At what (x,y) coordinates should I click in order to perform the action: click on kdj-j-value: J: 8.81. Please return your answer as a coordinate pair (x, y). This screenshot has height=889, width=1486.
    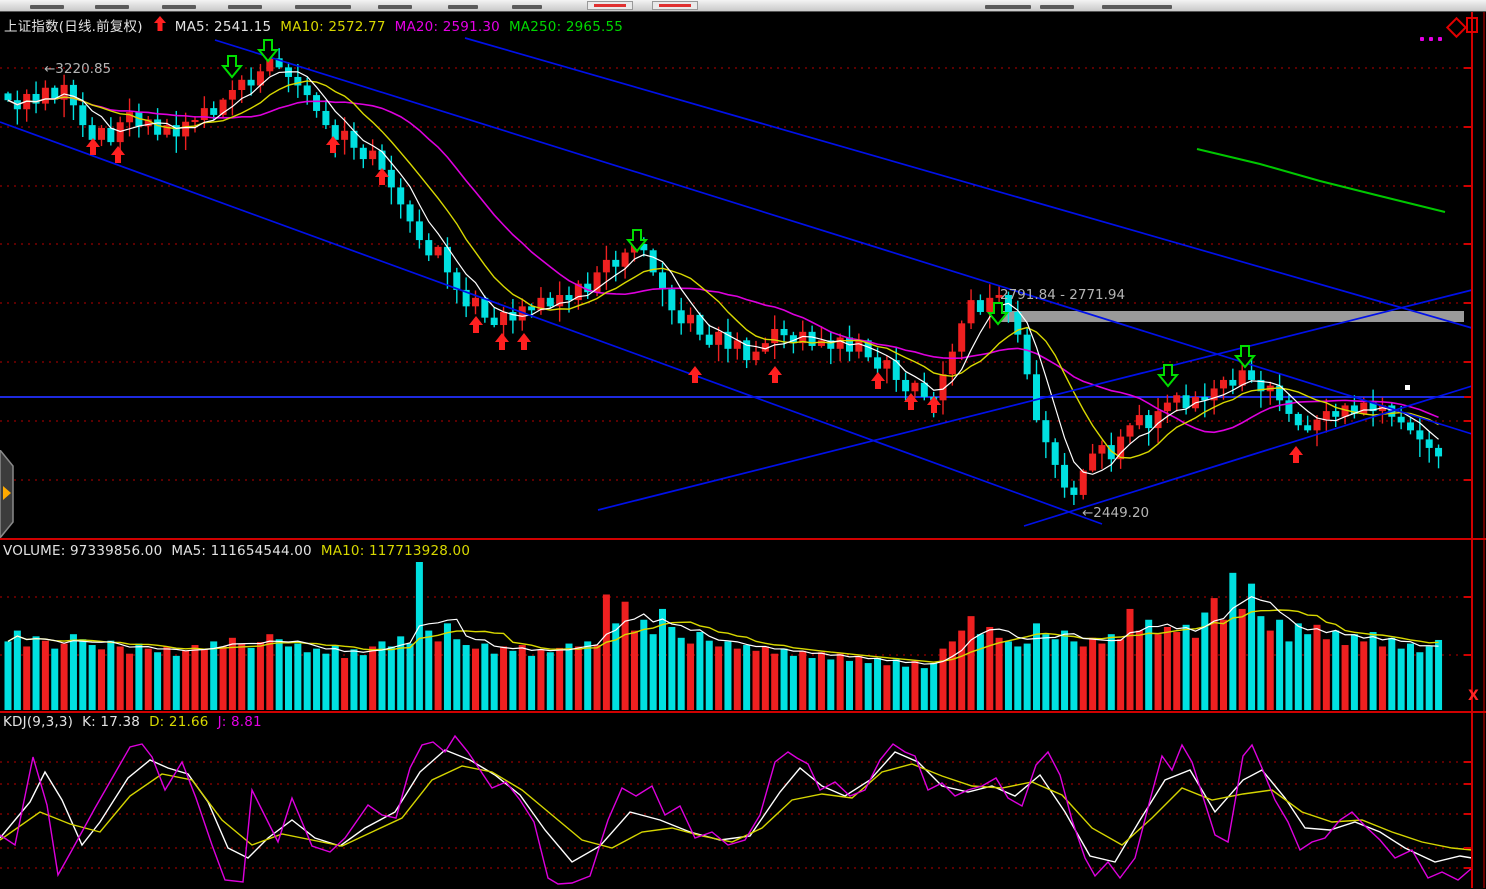
    Looking at the image, I should click on (239, 722).